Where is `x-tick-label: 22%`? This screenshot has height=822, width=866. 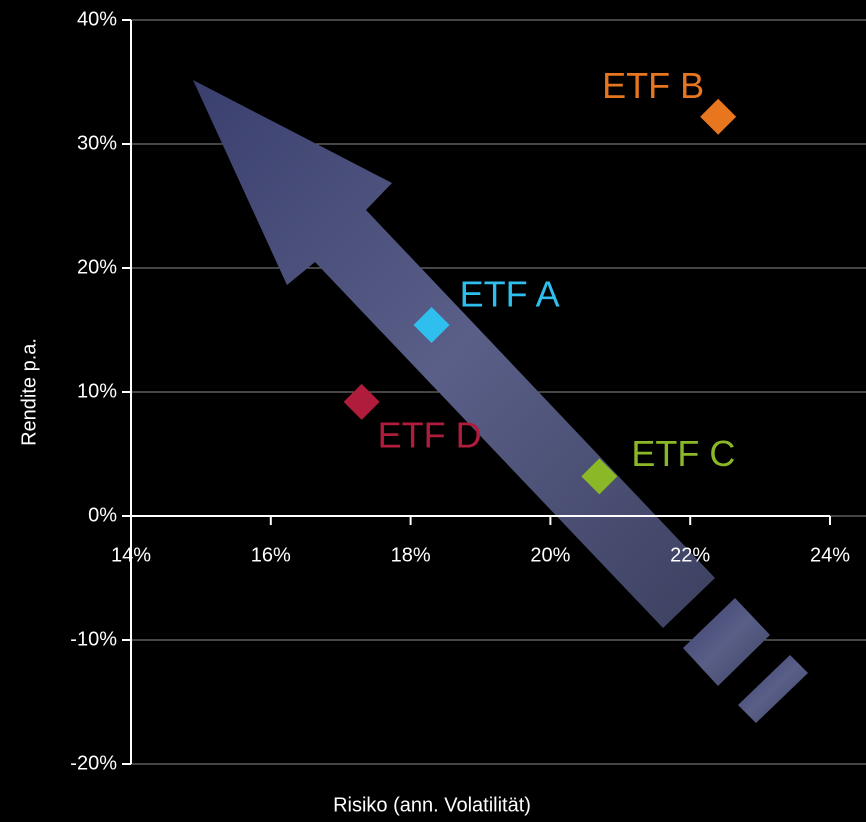 x-tick-label: 22% is located at coordinates (690, 555).